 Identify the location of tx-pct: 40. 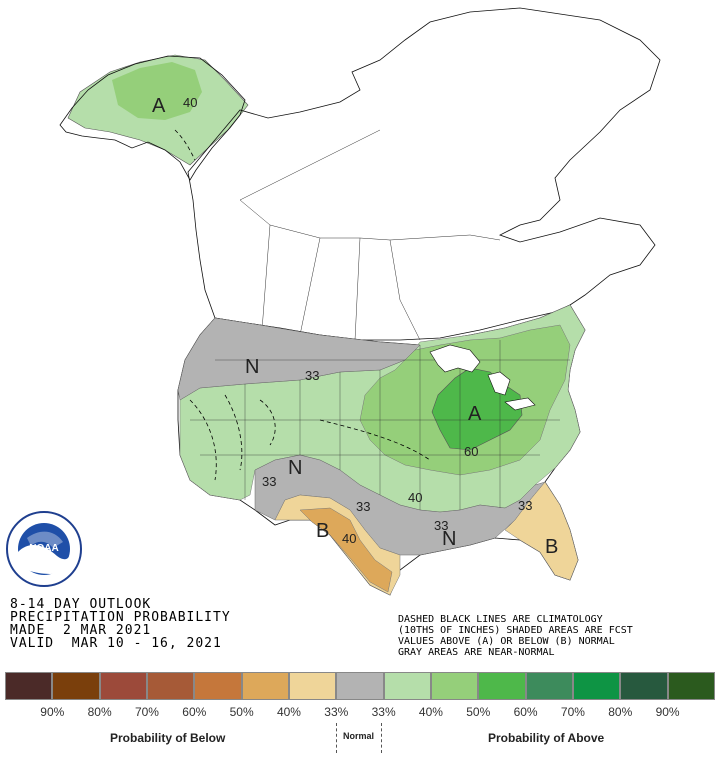
(349, 538).